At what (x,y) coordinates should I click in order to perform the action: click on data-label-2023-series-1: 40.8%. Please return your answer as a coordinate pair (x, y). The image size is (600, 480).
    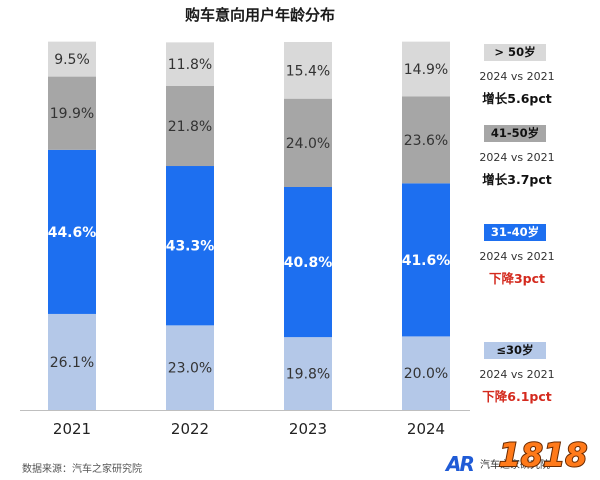
    Looking at the image, I should click on (308, 263).